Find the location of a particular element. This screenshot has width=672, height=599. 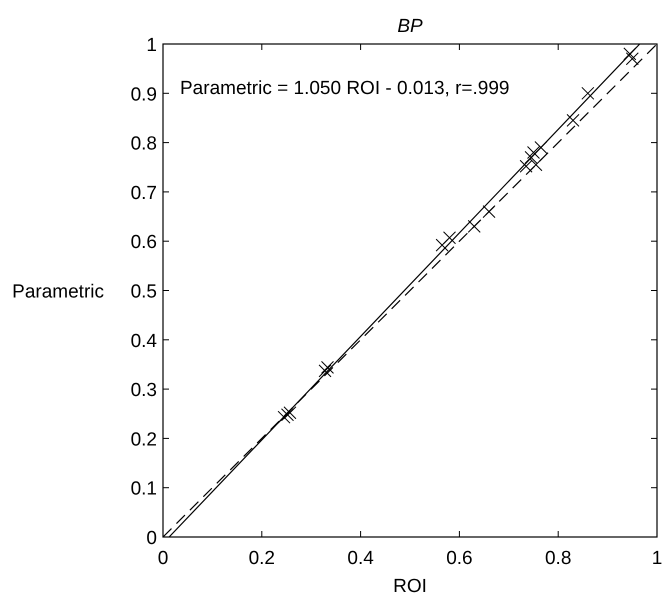

x-tick-label: 0.8 is located at coordinates (558, 558).